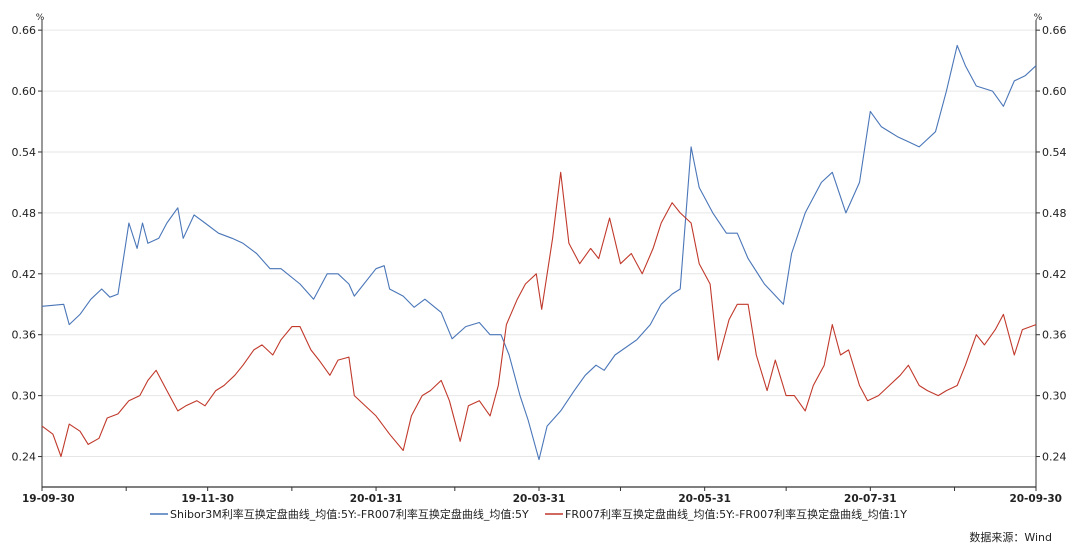 Image resolution: width=1080 pixels, height=552 pixels. Describe the element at coordinates (207, 499) in the screenshot. I see `x-tick-label: 19-11-30` at that location.